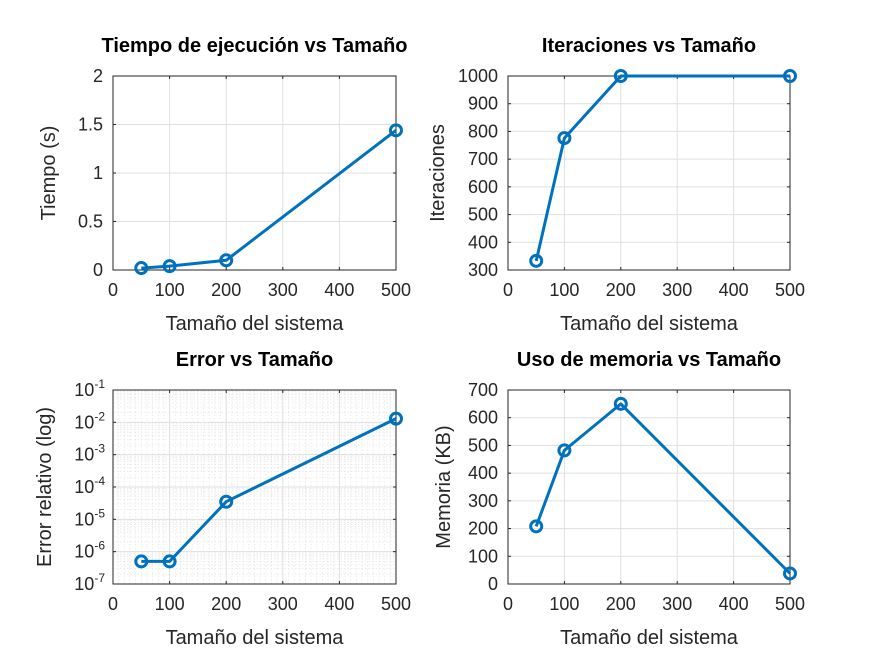 The image size is (872, 654). I want to click on chart-title: Iteraciones vs Tamaño, so click(649, 46).